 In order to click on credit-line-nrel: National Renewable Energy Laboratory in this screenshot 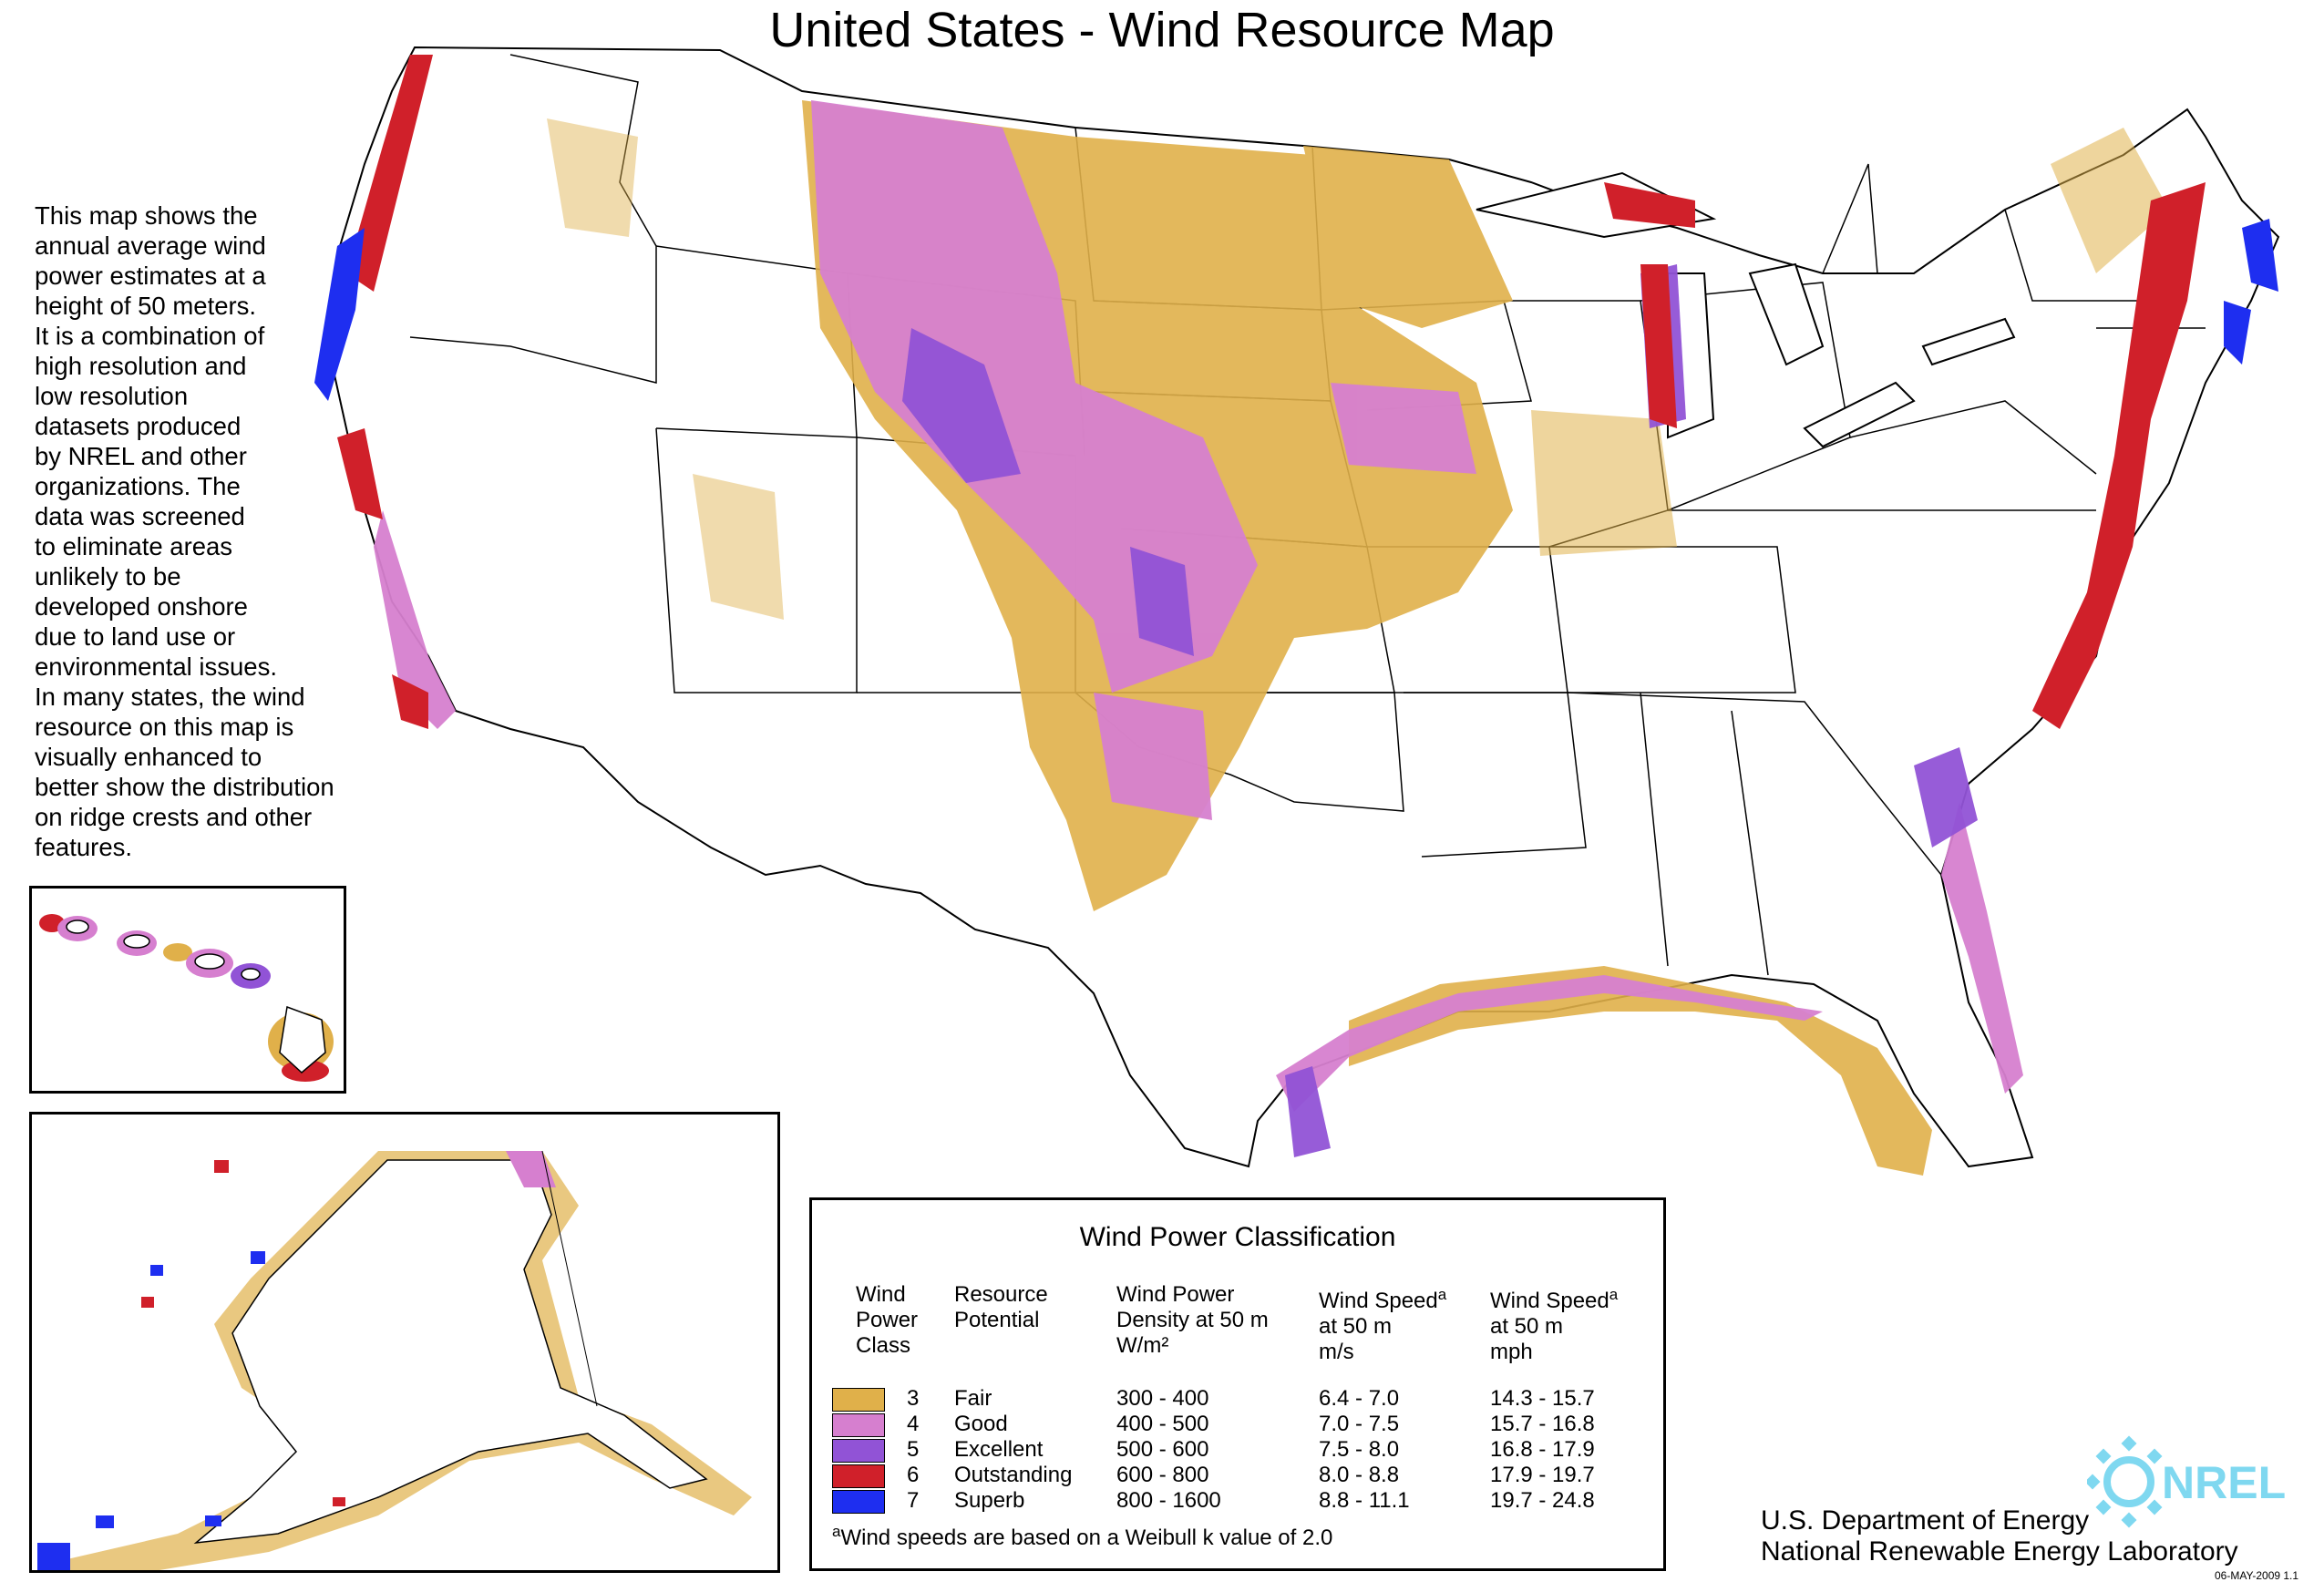, I will do `click(1999, 1551)`.